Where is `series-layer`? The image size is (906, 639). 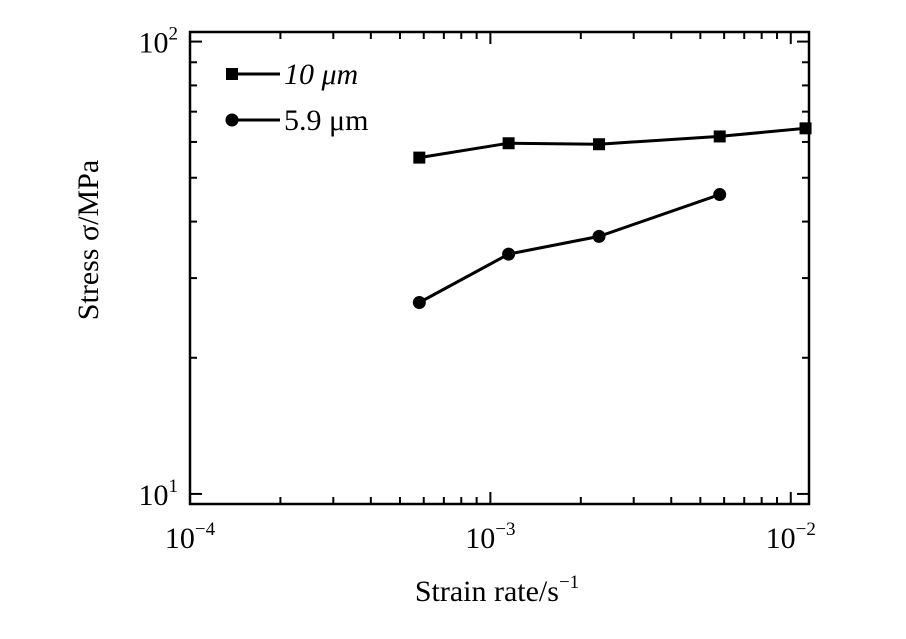 series-layer is located at coordinates (612, 215).